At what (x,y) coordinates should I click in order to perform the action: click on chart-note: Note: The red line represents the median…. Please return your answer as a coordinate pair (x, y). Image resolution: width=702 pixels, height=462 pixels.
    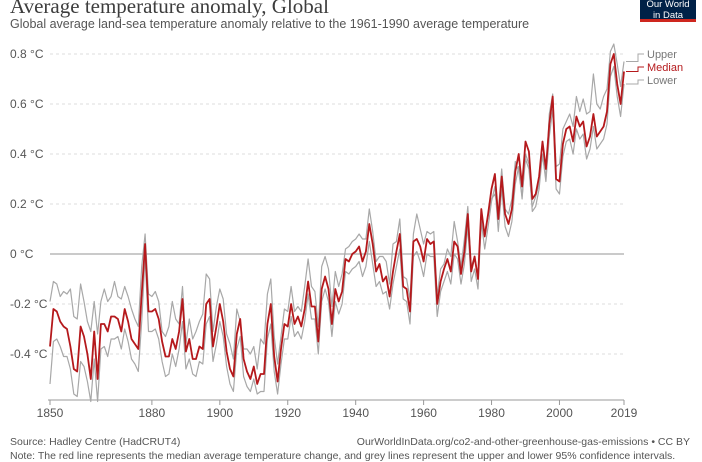
    Looking at the image, I should click on (343, 456).